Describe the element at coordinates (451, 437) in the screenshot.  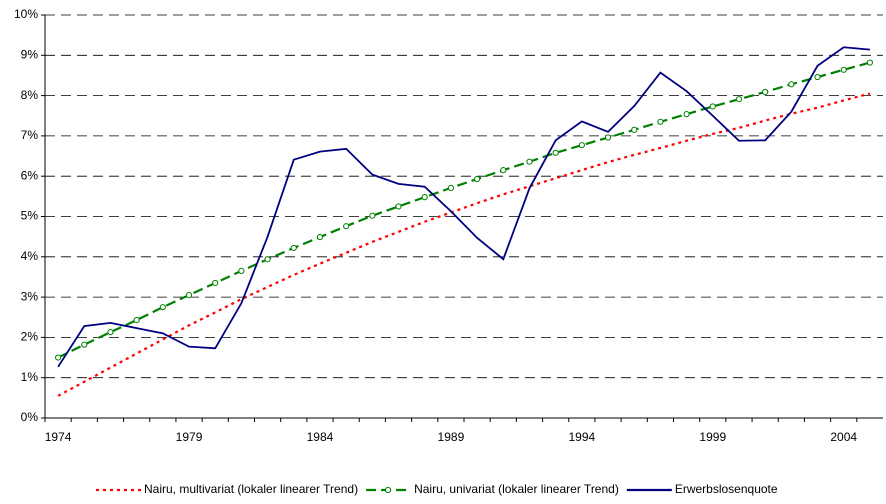
I see `x-tick-label: 1989` at that location.